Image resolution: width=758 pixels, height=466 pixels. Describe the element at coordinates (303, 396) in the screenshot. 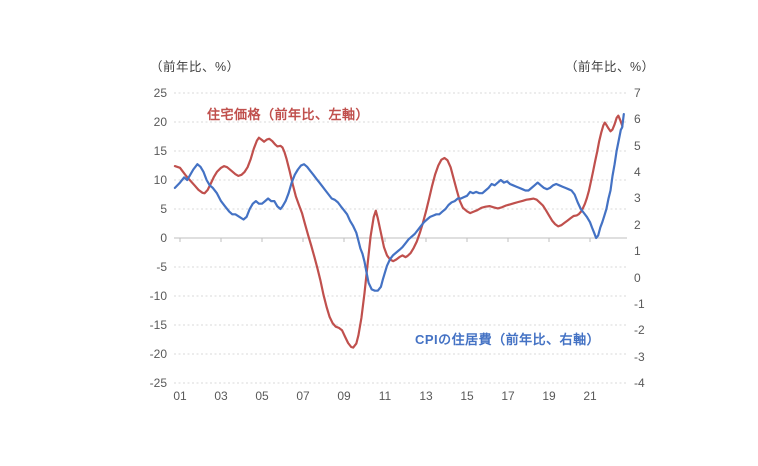

I see `x-axis-tick-label: 07` at that location.